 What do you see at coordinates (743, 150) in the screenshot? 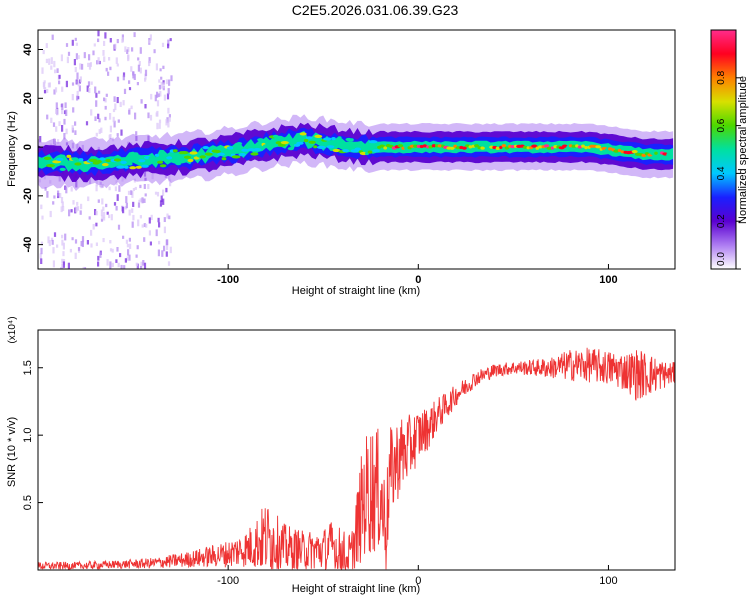
I see `colorbar-label: Normalized spectral amplitude` at bounding box center [743, 150].